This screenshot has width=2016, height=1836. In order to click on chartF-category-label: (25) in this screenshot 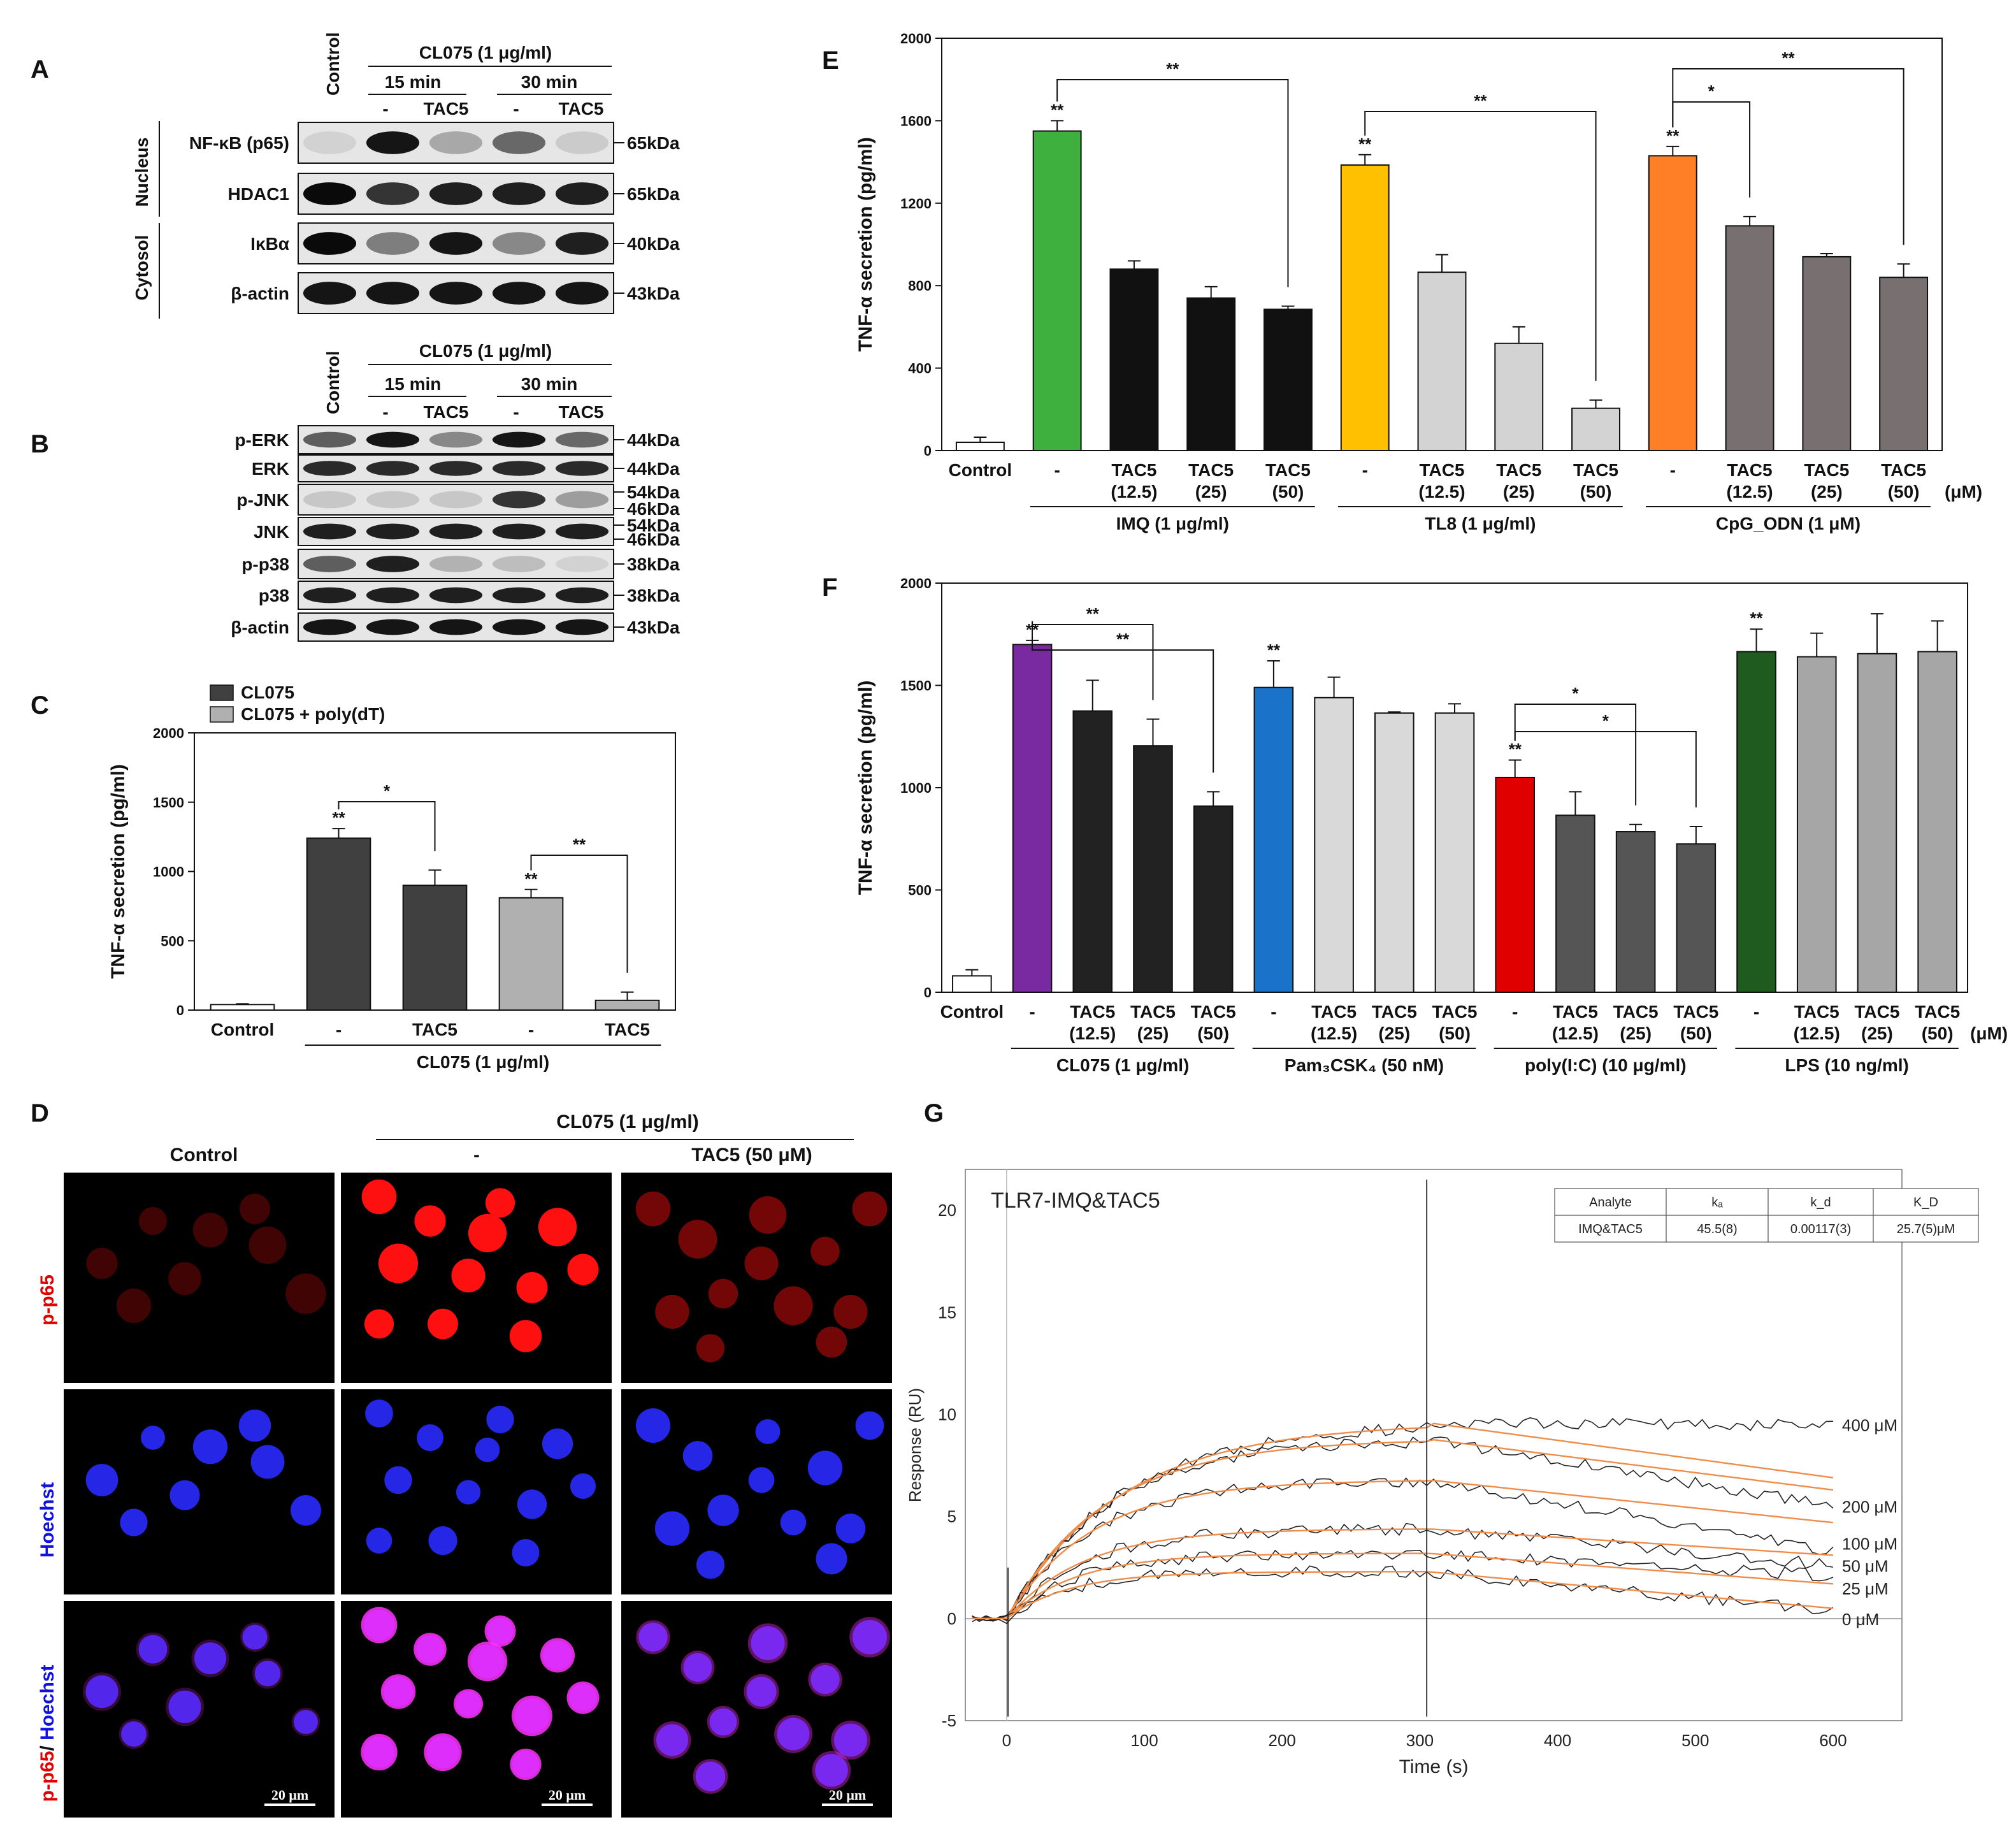, I will do `click(1636, 1033)`.